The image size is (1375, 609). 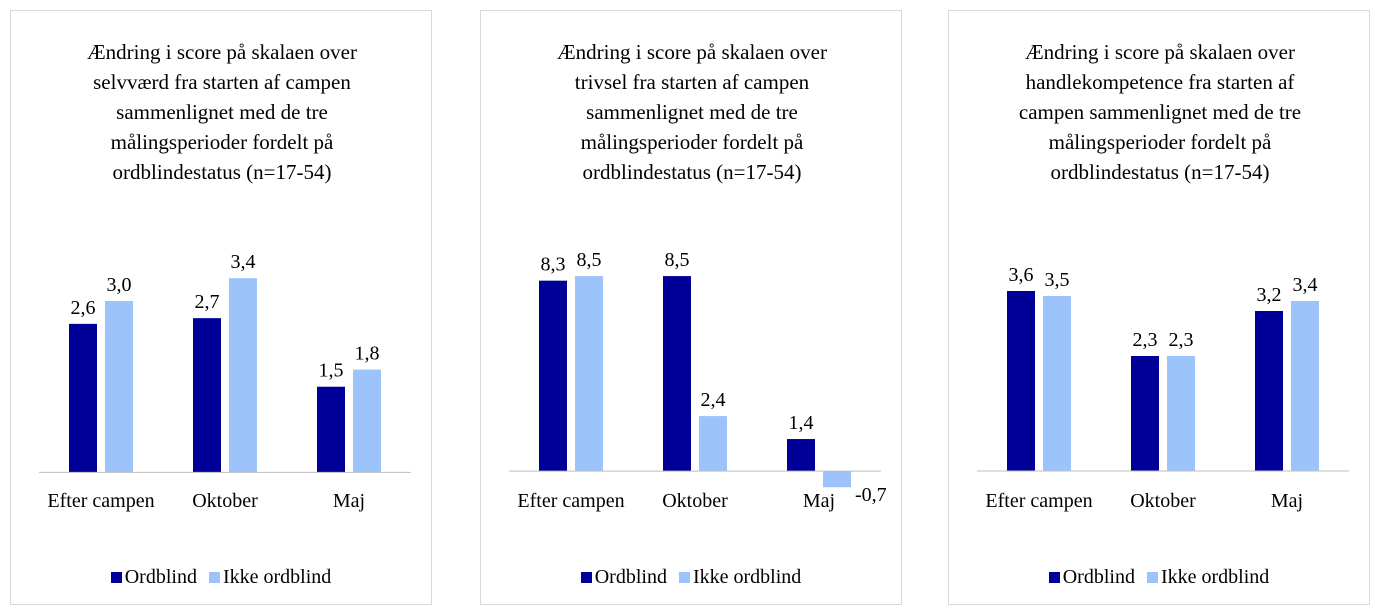 I want to click on data-label: 1,4, so click(x=801, y=423).